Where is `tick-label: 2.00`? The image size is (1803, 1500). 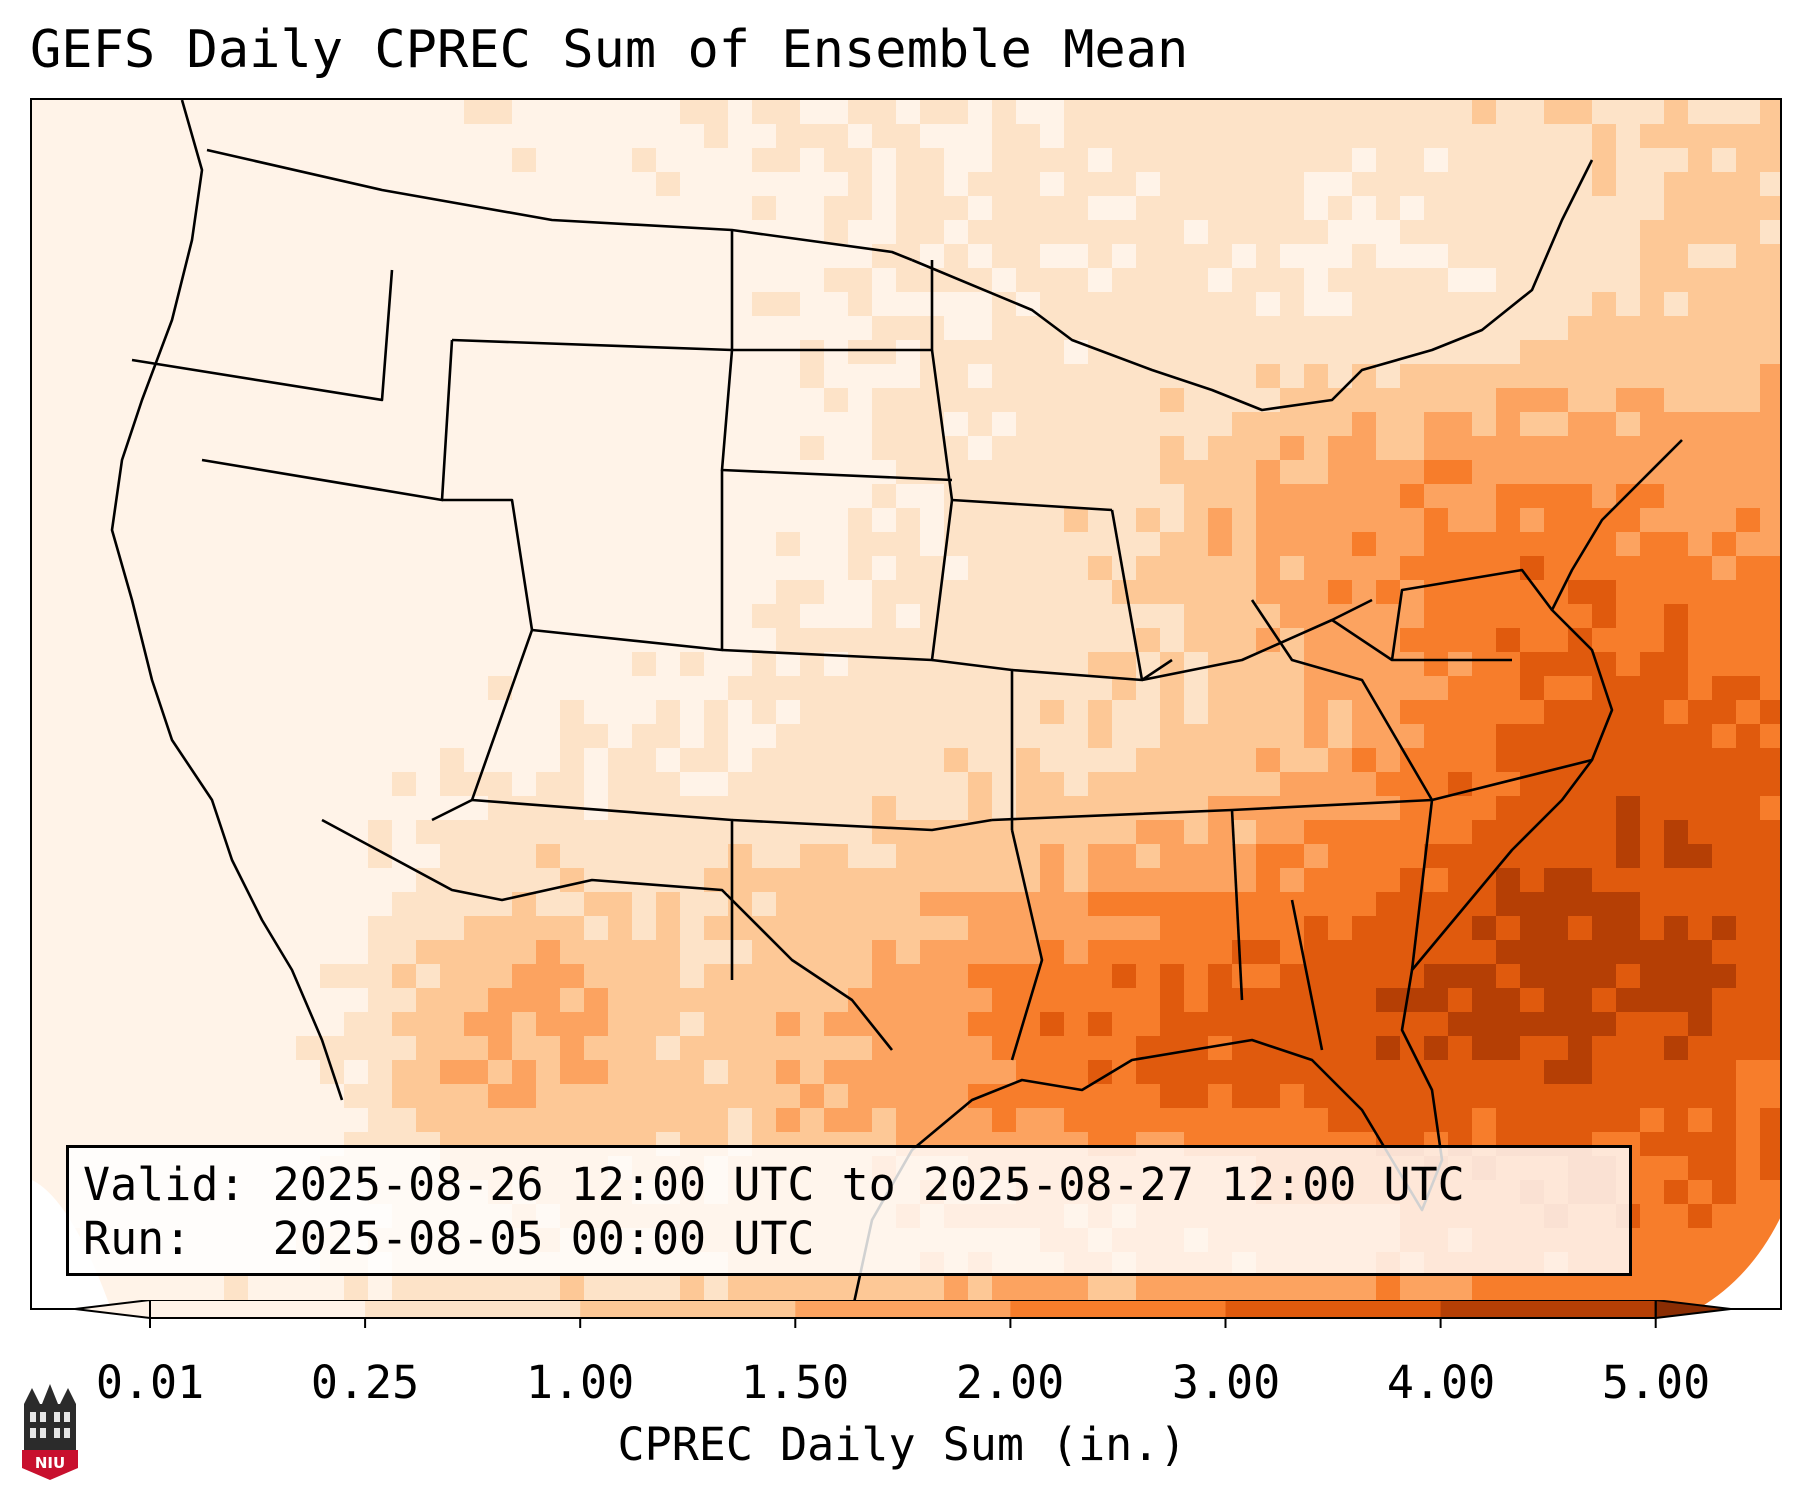
tick-label: 2.00 is located at coordinates (1010, 1382).